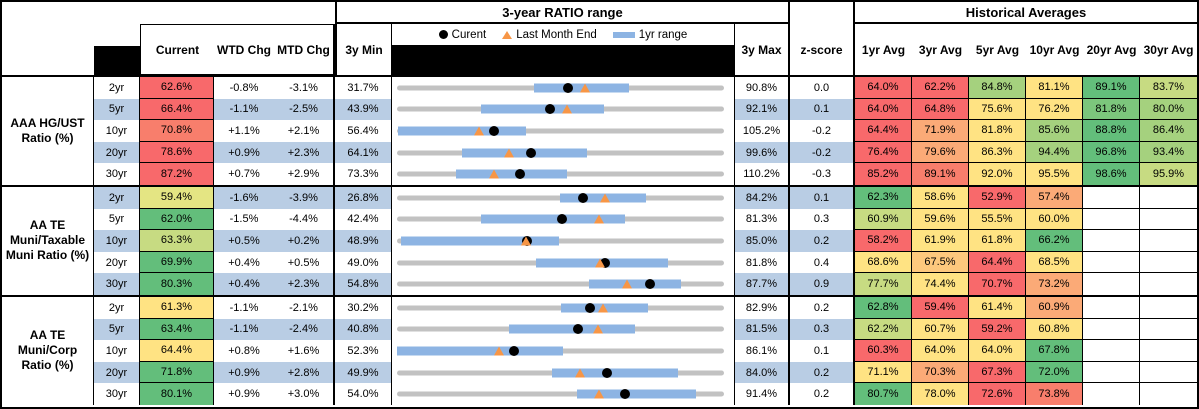 The width and height of the screenshot is (1199, 409). Describe the element at coordinates (363, 241) in the screenshot. I see `3y-min-cell: 48.9%` at that location.